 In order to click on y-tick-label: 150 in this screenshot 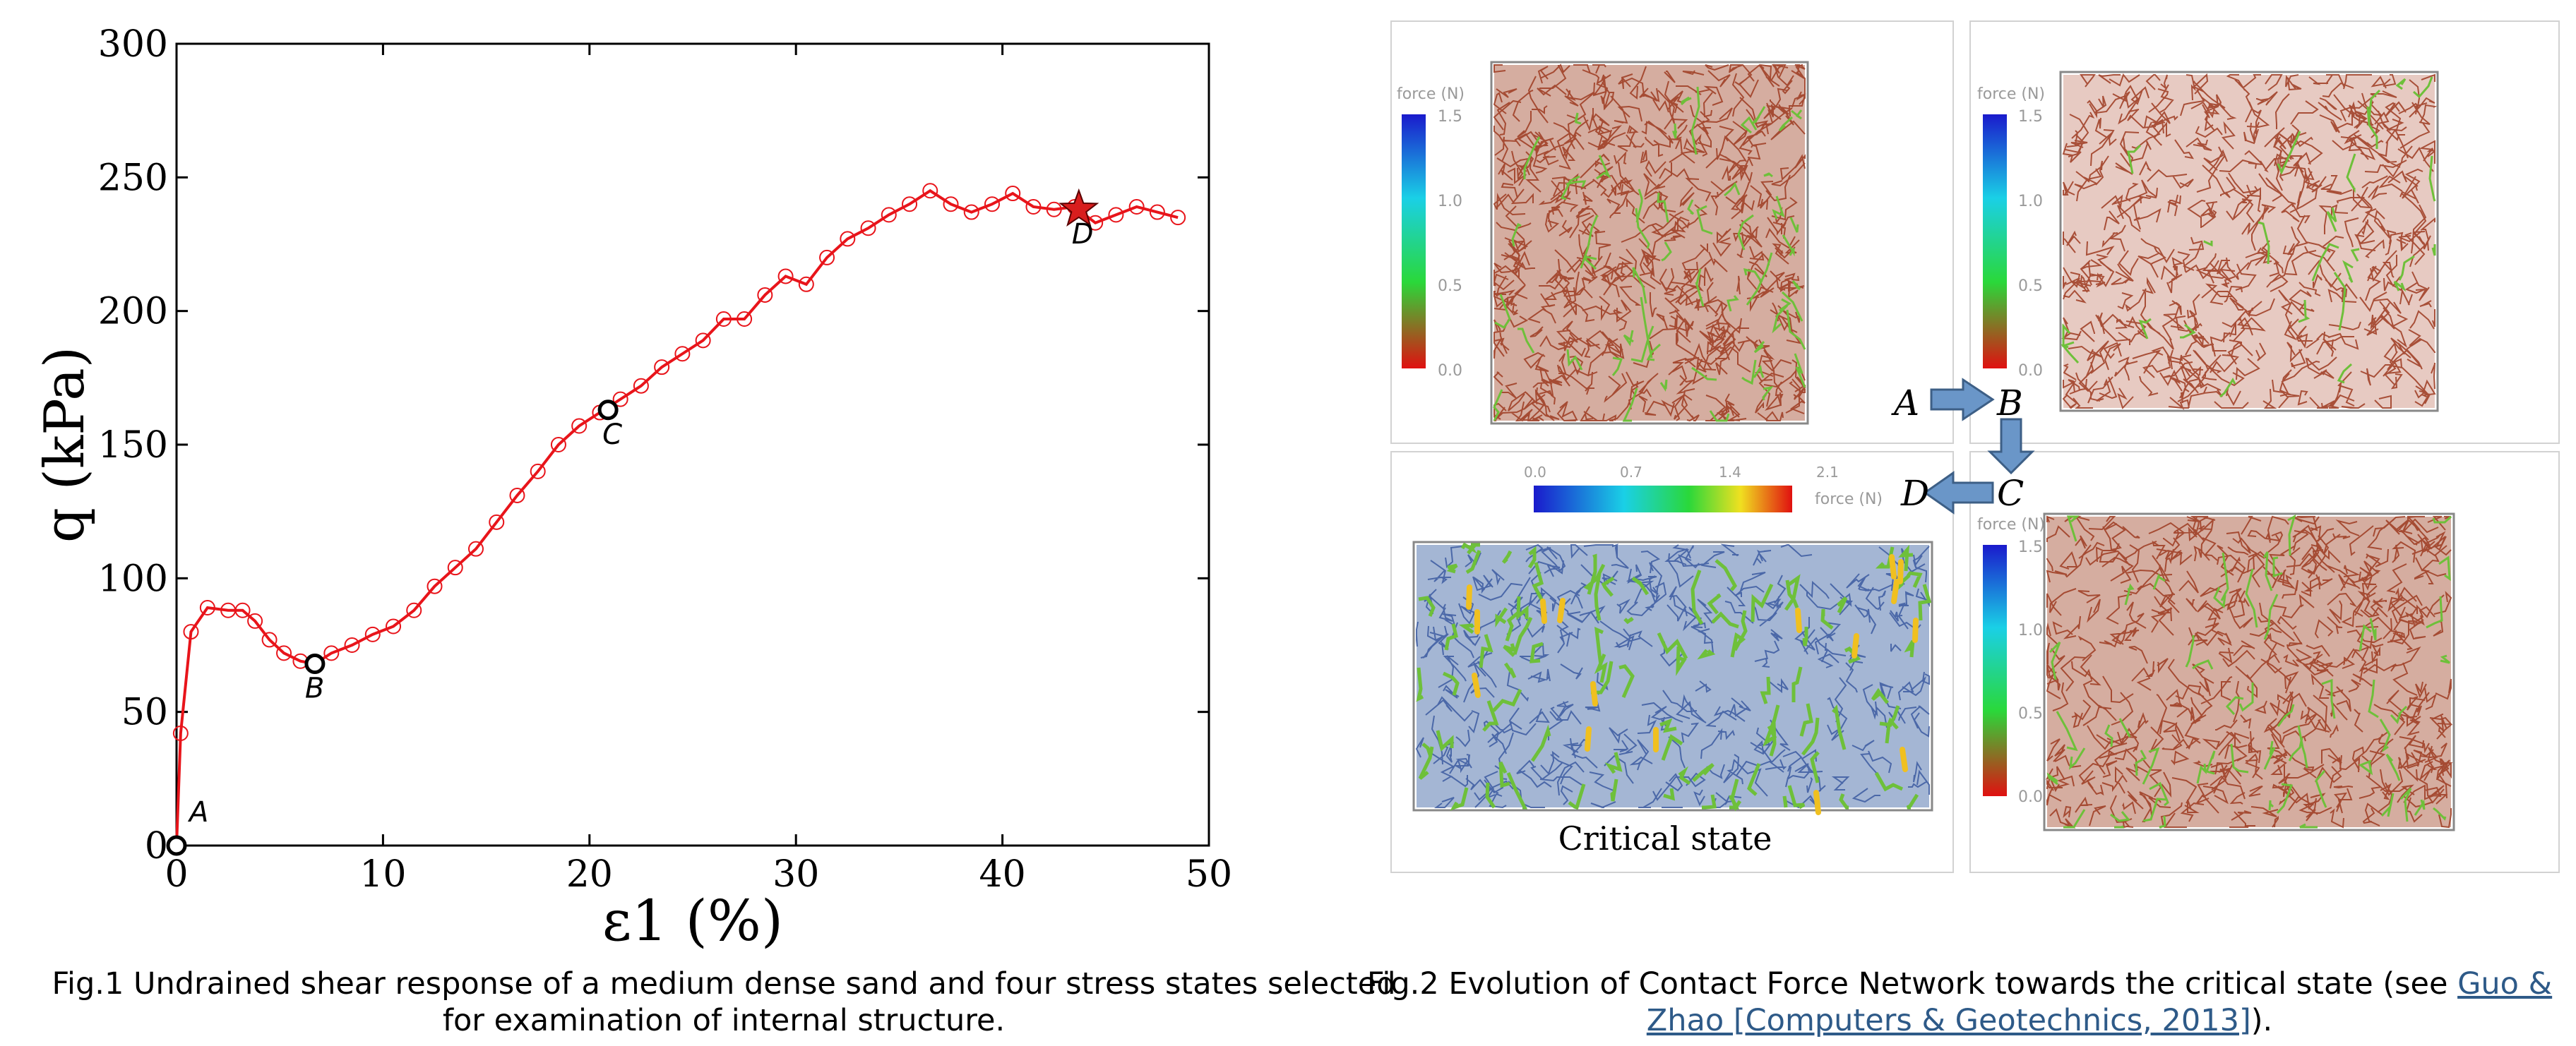, I will do `click(133, 445)`.